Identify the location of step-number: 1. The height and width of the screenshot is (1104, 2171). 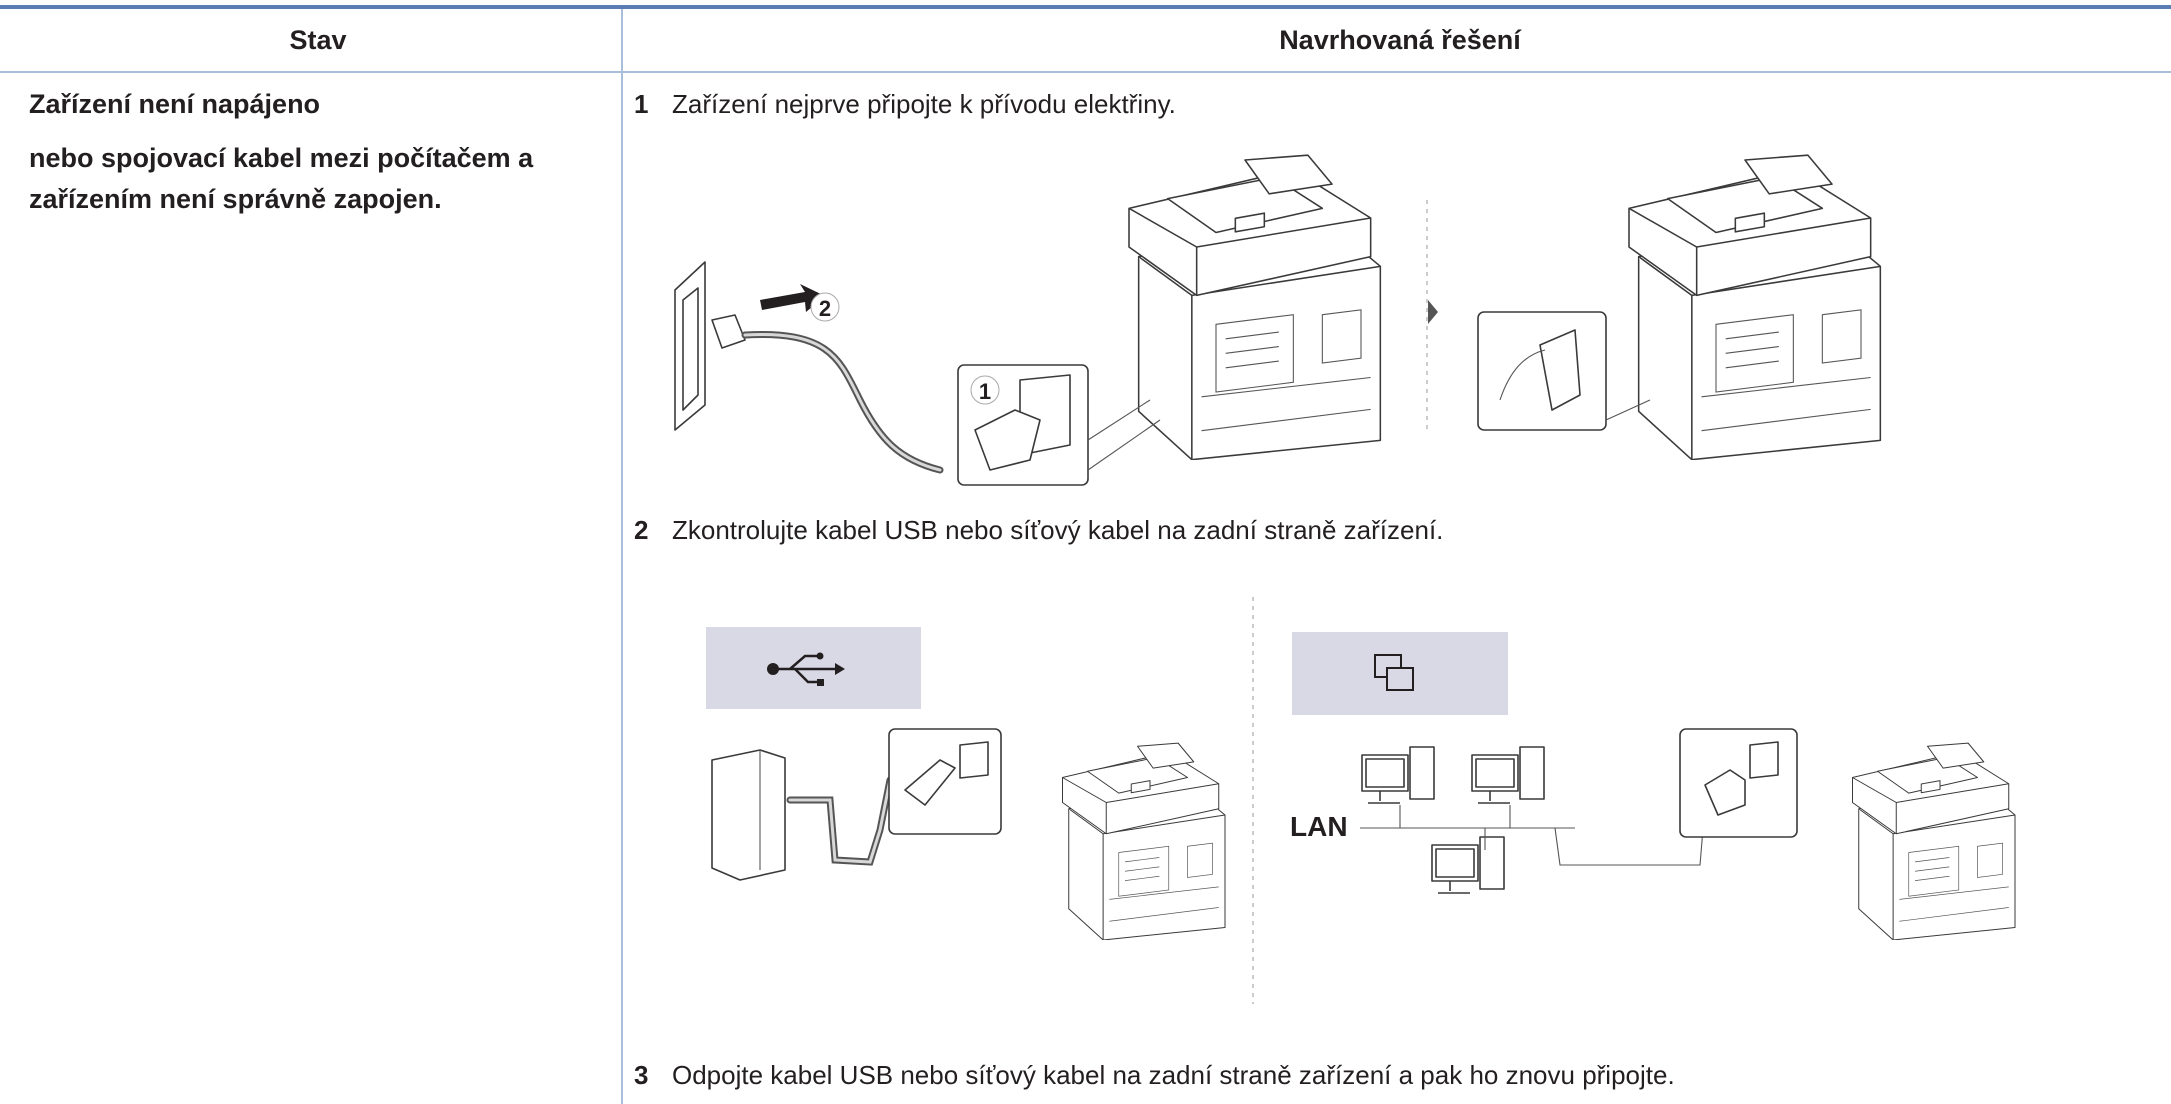
(641, 104).